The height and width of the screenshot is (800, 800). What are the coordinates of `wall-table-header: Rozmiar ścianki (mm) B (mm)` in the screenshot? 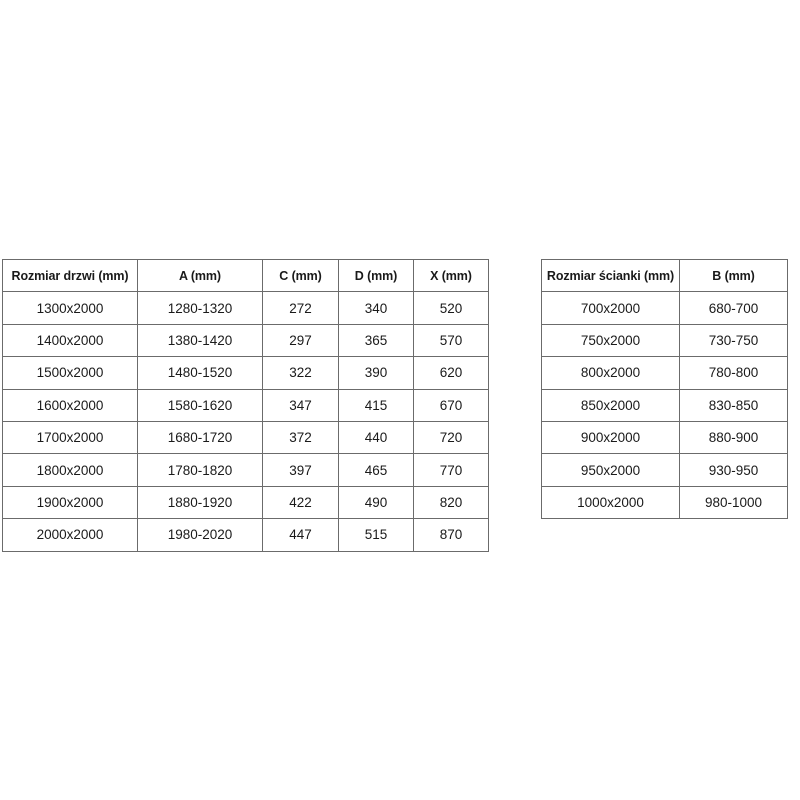 It's located at (664, 275).